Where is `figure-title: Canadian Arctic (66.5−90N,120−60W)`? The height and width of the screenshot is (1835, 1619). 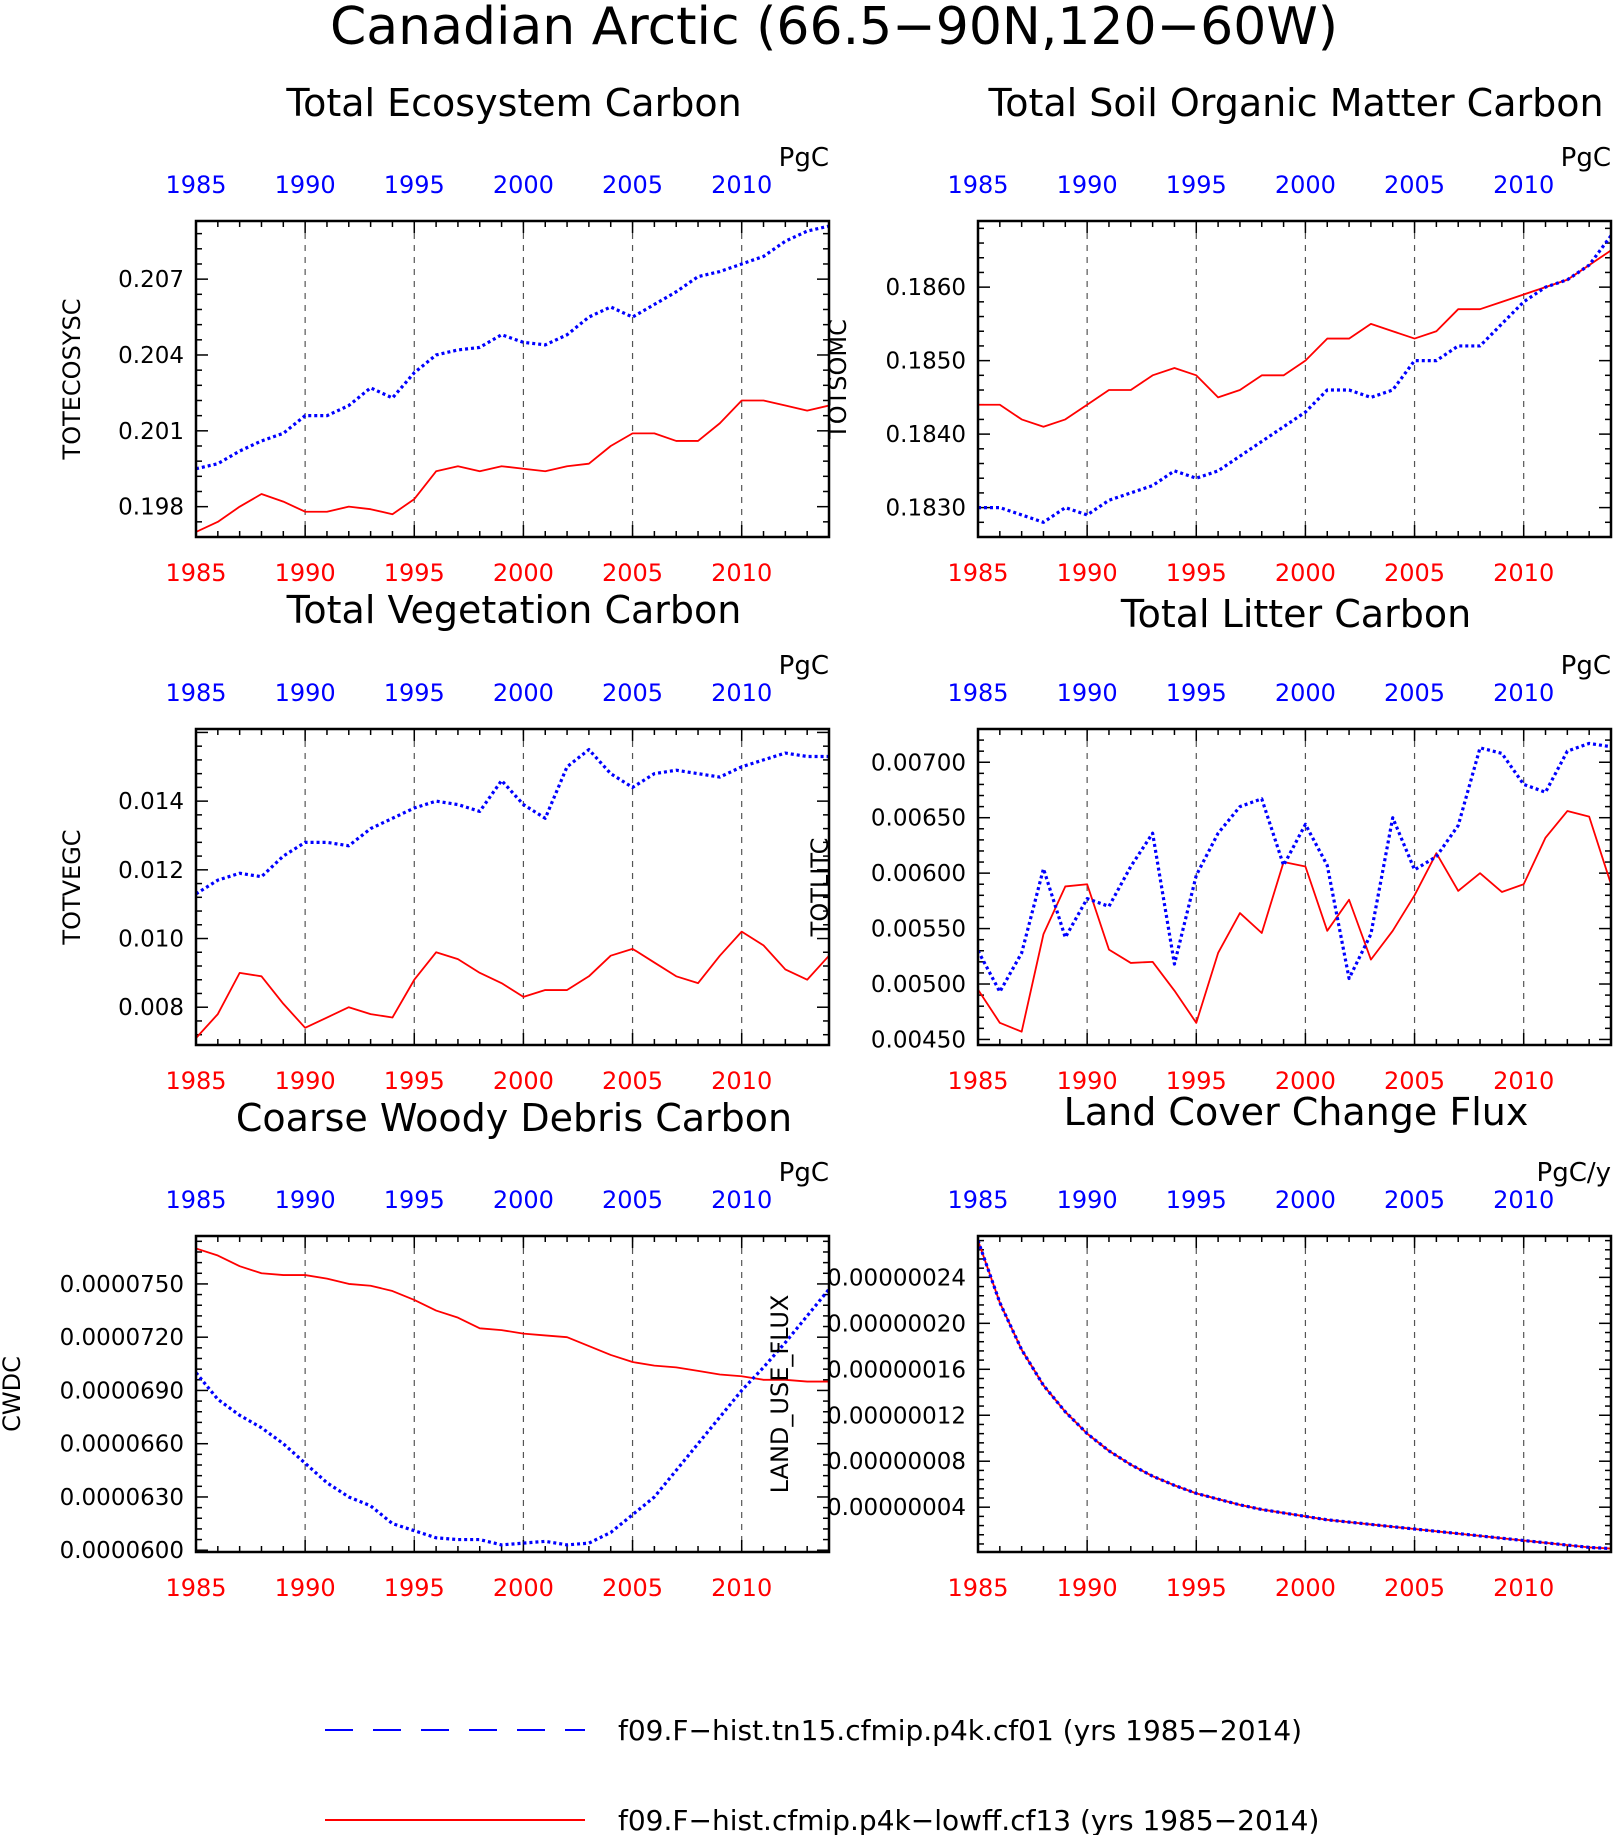
figure-title: Canadian Arctic (66.5−90N,120−60W) is located at coordinates (834, 28).